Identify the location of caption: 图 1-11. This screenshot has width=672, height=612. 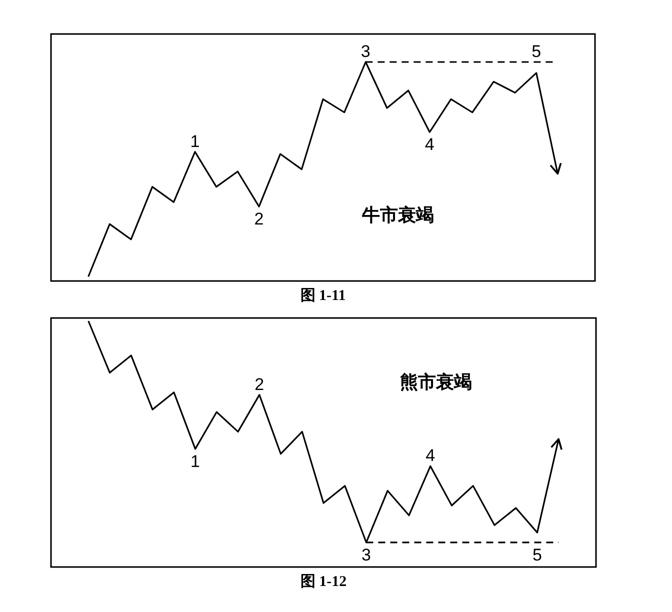
(323, 296).